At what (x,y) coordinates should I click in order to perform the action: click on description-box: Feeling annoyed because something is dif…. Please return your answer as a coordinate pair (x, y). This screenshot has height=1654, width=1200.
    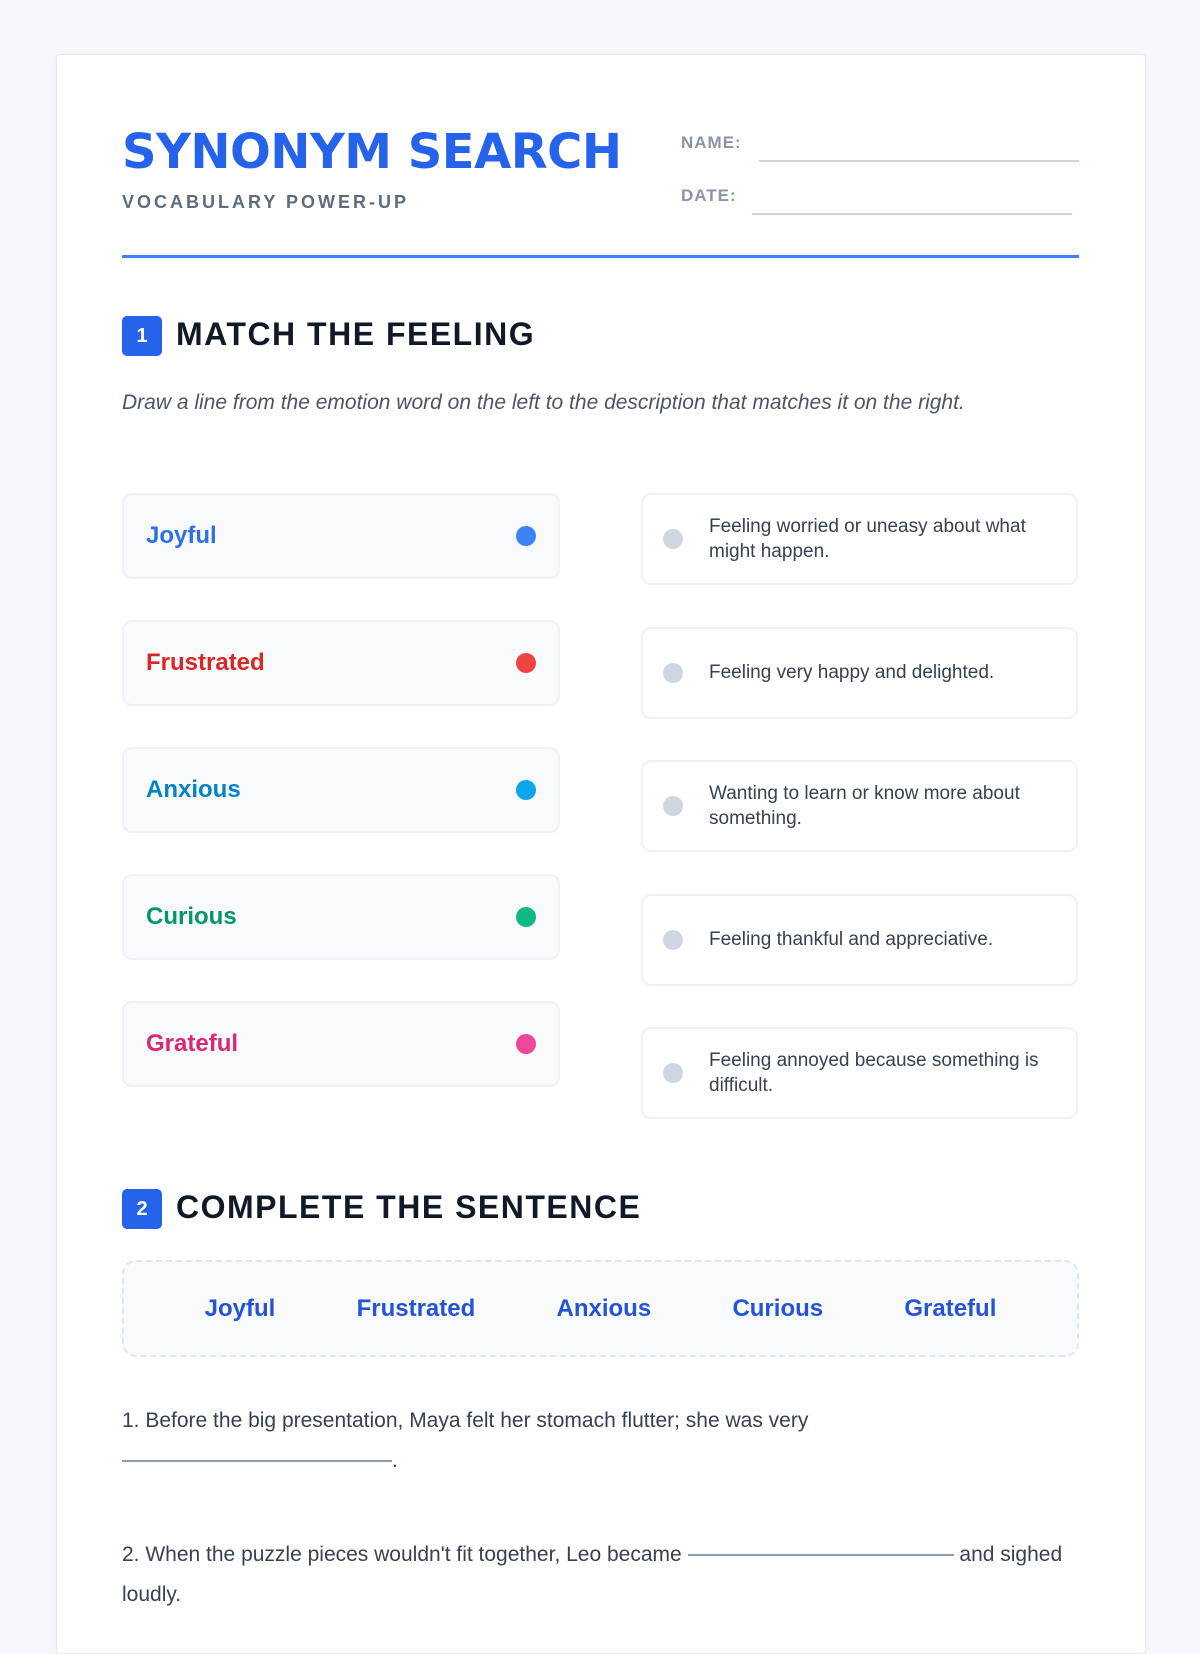
    Looking at the image, I should click on (859, 1073).